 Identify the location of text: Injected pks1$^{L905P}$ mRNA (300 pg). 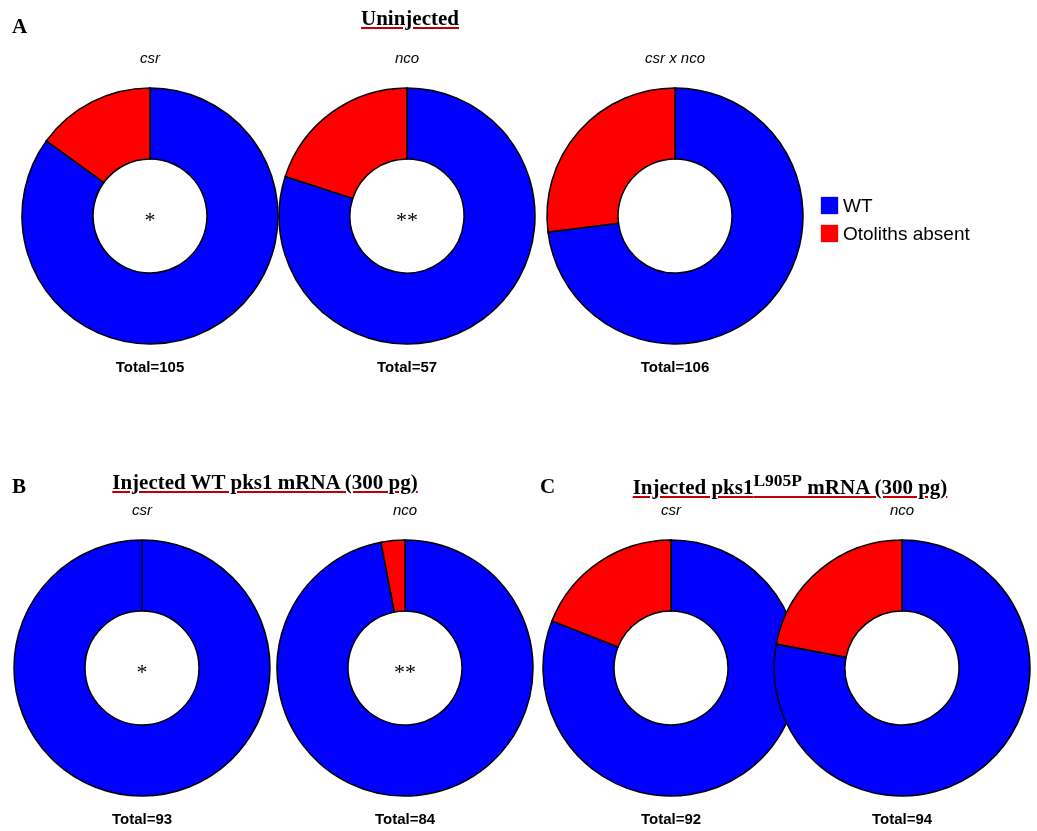
(790, 484).